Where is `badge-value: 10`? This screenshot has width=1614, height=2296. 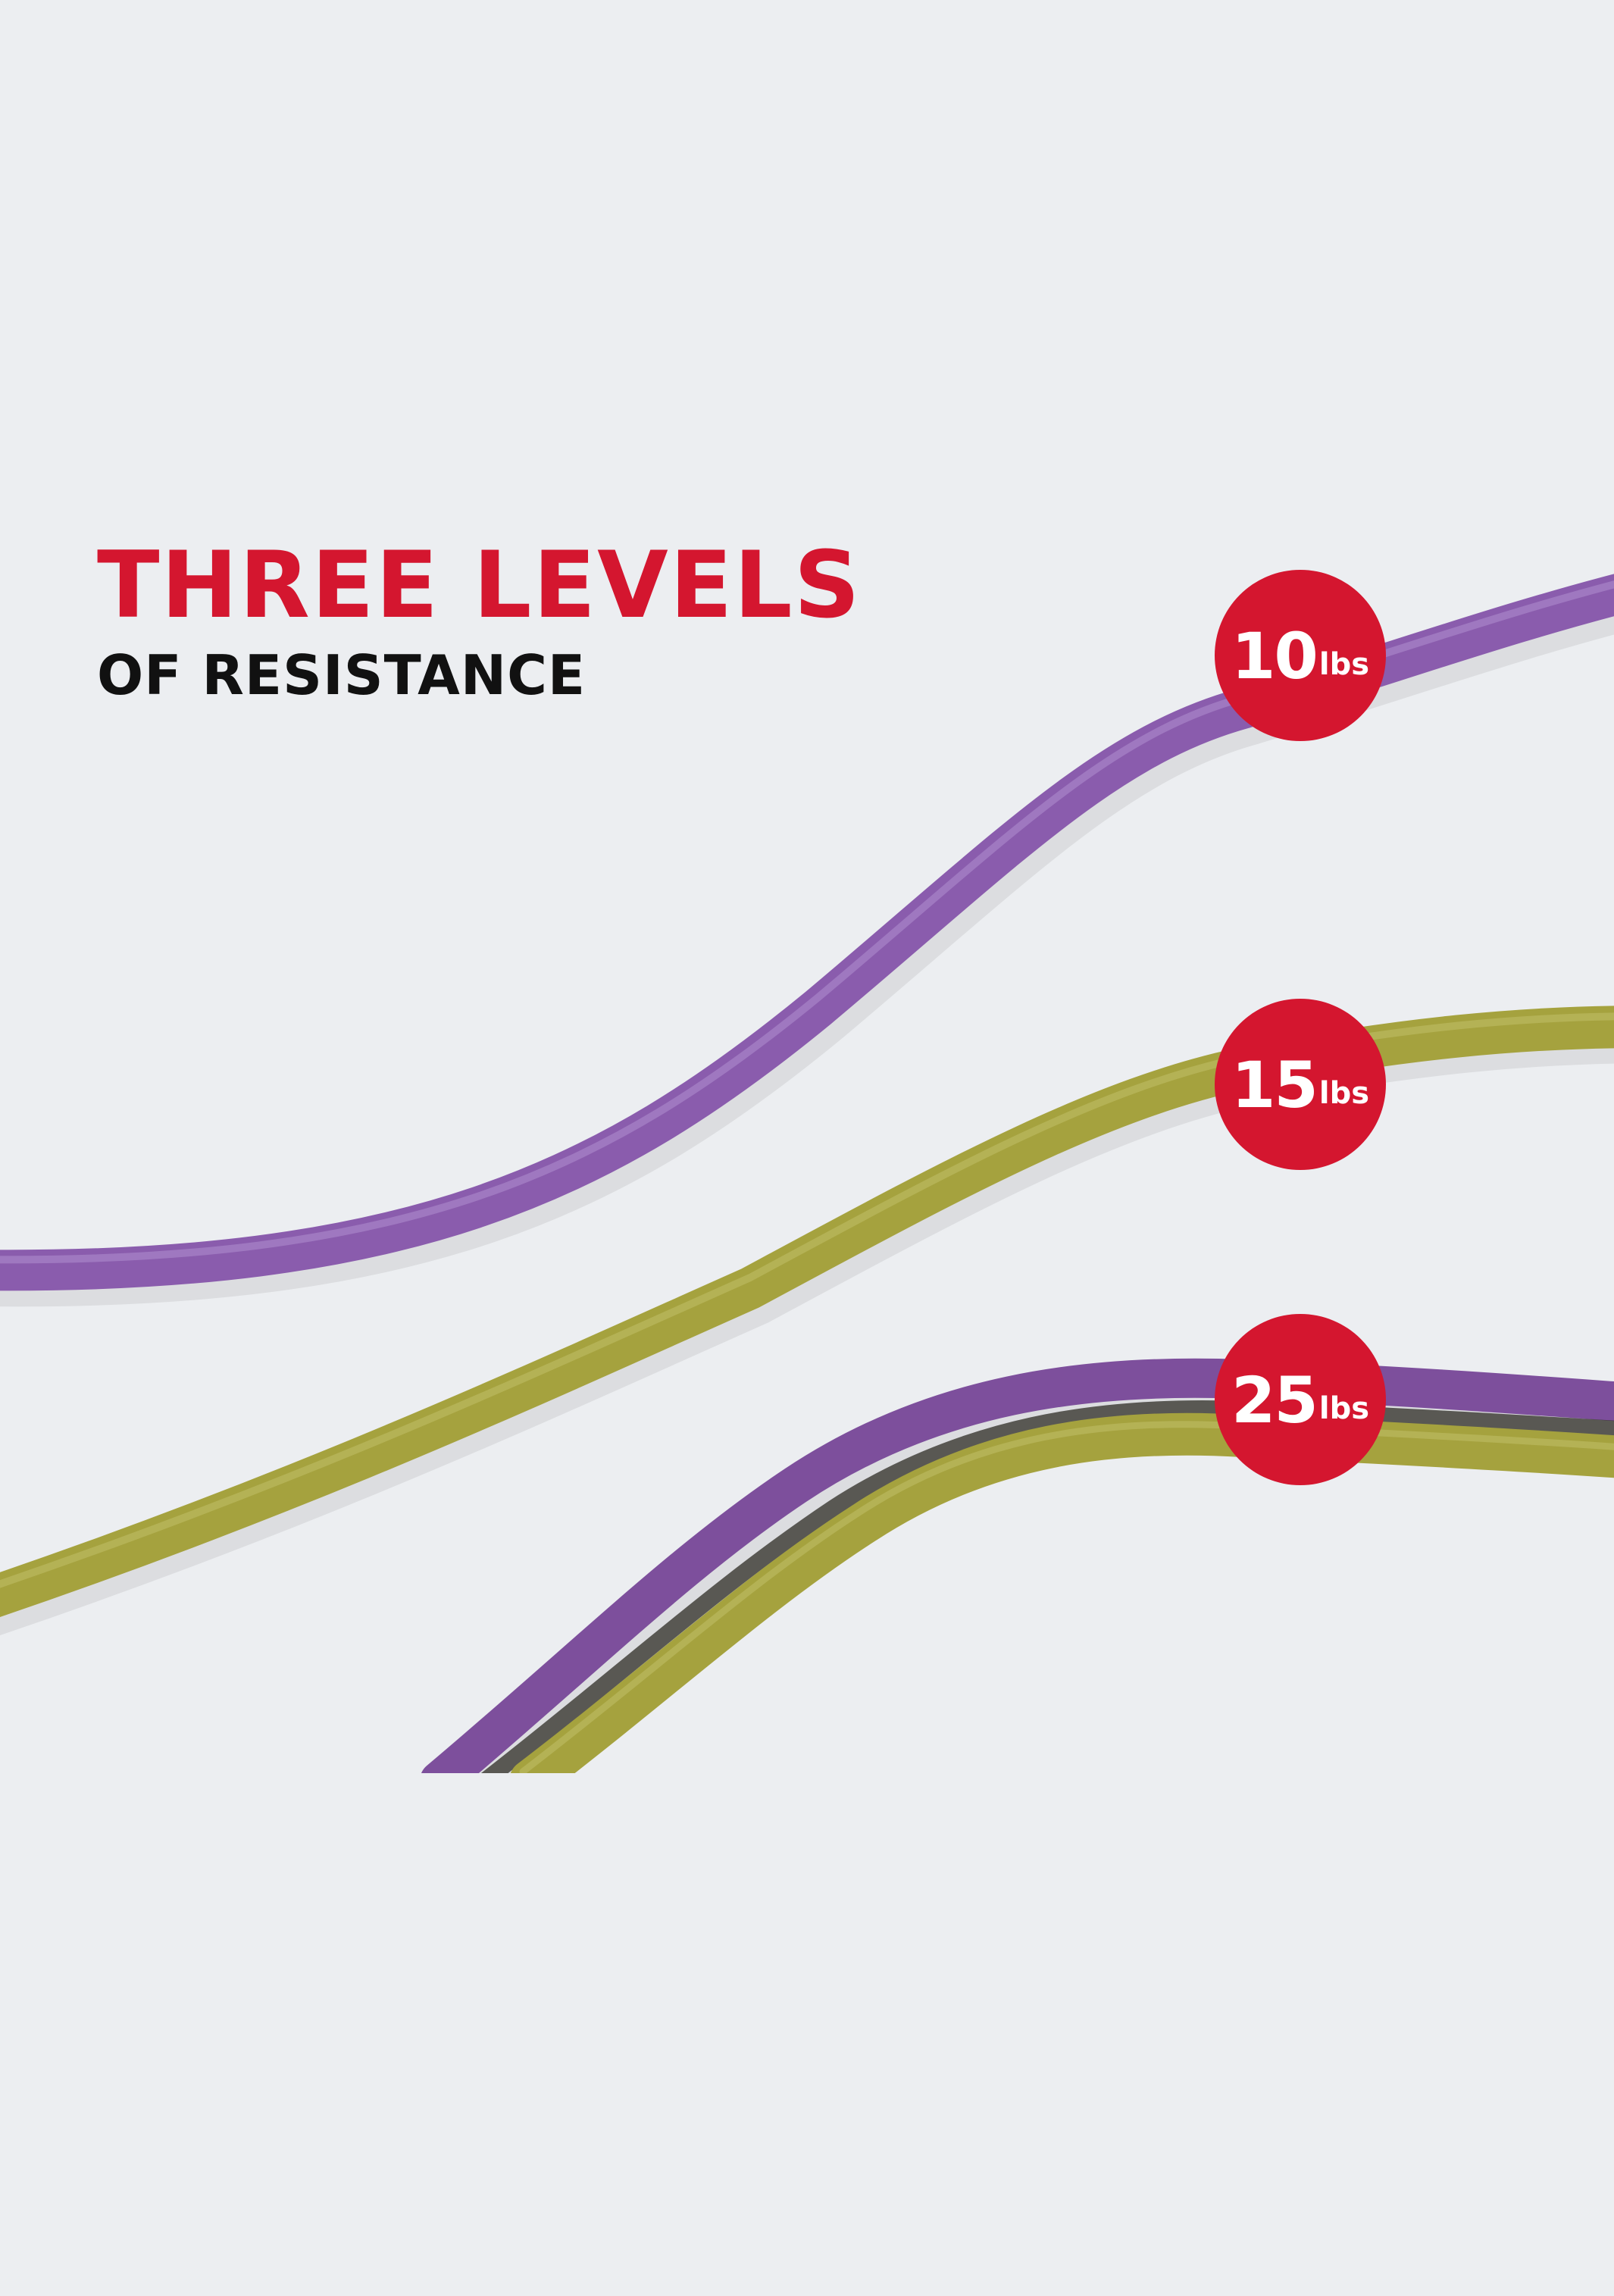 badge-value: 10 is located at coordinates (1274, 656).